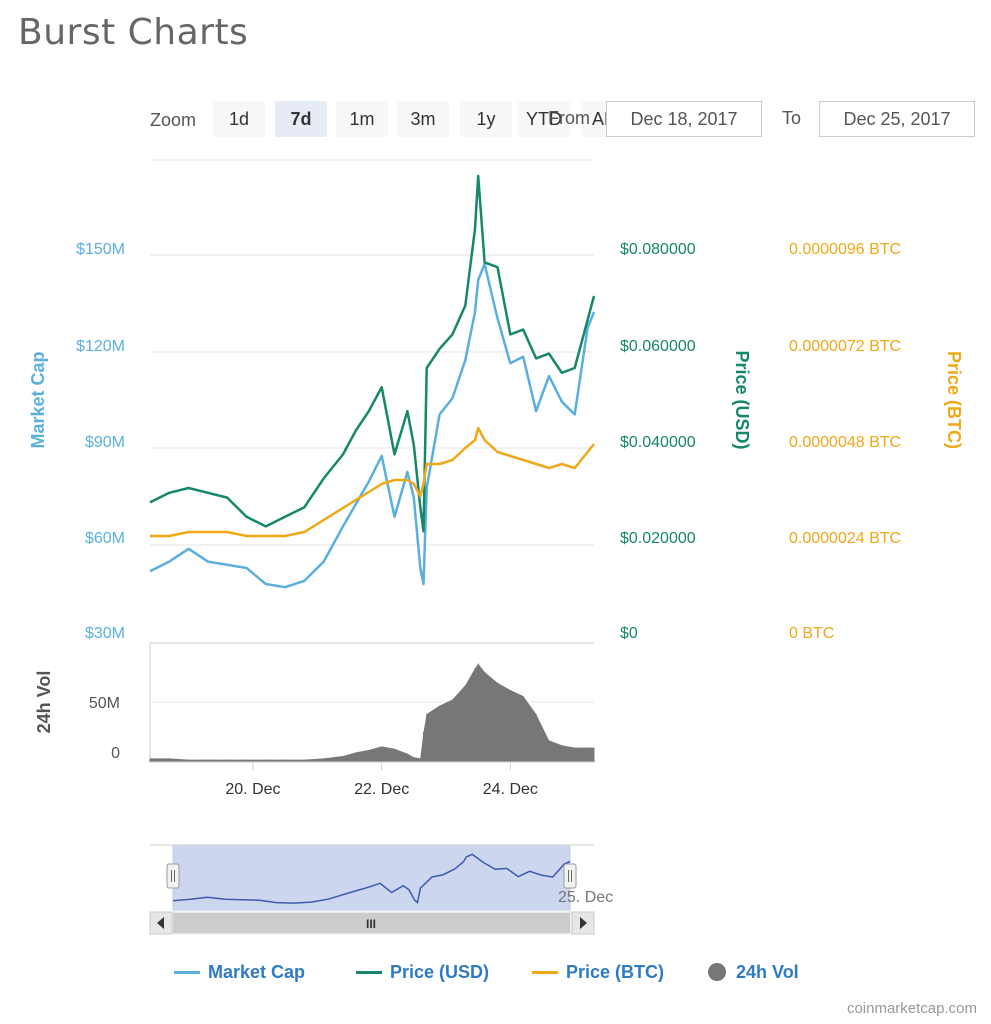 This screenshot has height=1024, width=991. What do you see at coordinates (767, 971) in the screenshot?
I see `legend-label: 24h Vol` at bounding box center [767, 971].